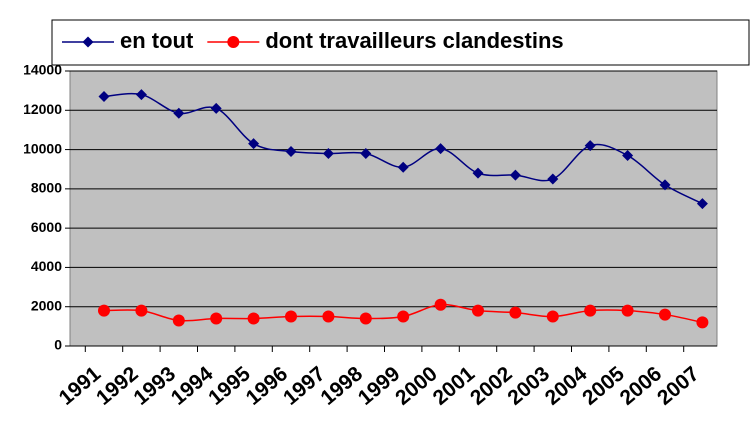 This screenshot has height=448, width=755. I want to click on x-tick-label: 1995, so click(229, 386).